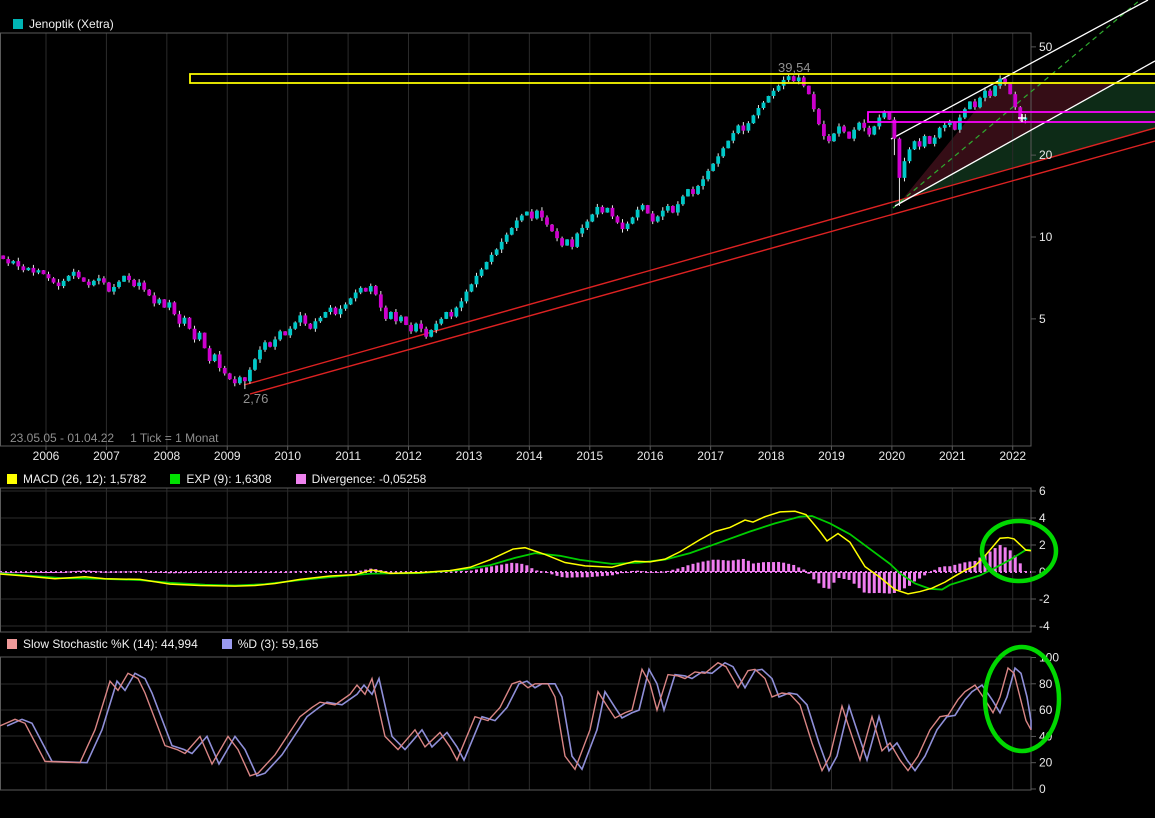 This screenshot has height=818, width=1155. I want to click on exp-swatch-icon, so click(175, 479).